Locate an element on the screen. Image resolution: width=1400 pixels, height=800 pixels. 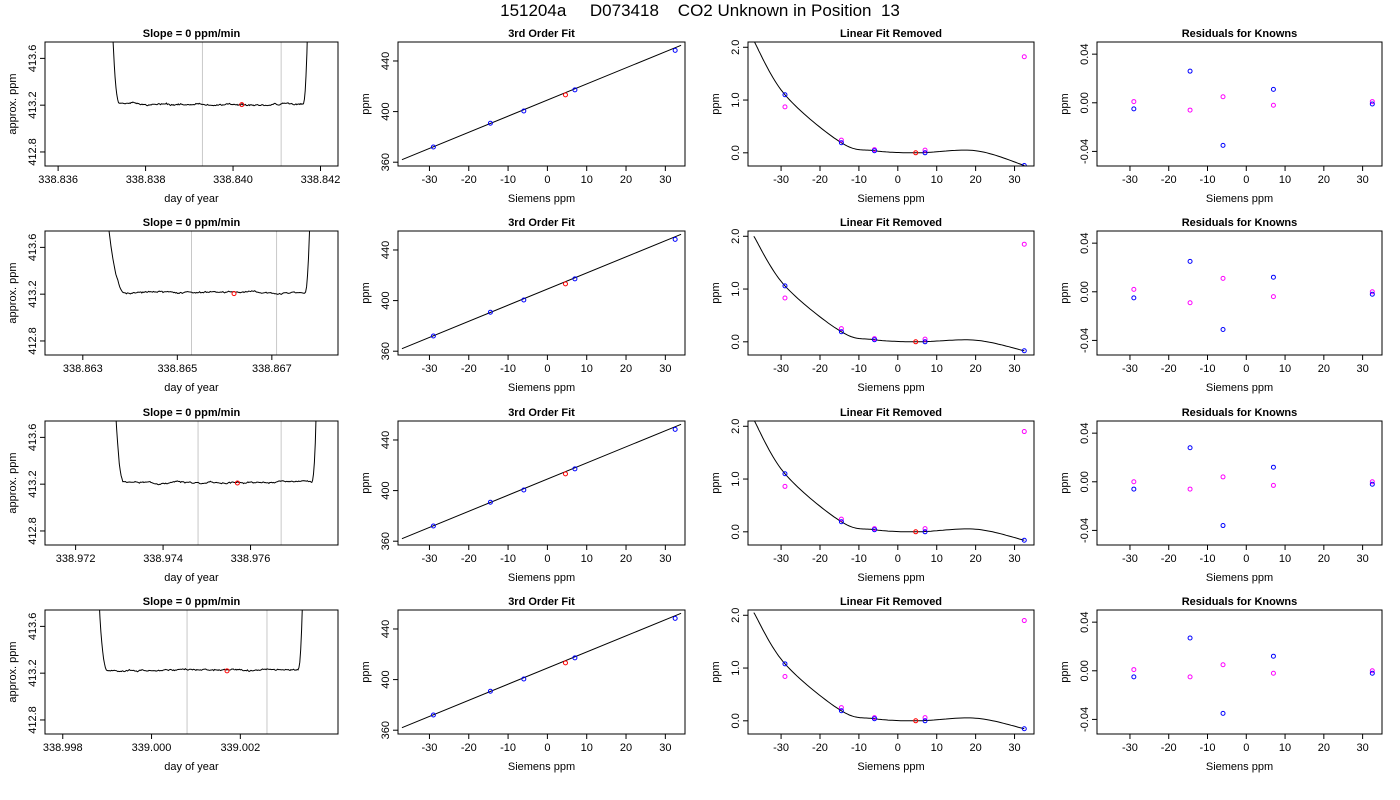
y-tick-label: 0.04 is located at coordinates (1085, 242).